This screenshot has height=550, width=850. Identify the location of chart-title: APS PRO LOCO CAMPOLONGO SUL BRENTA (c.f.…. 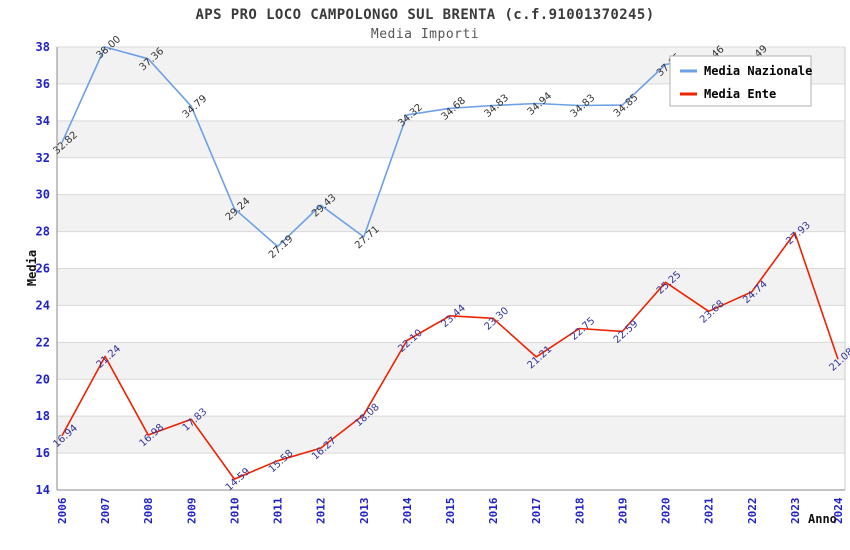
(425, 15).